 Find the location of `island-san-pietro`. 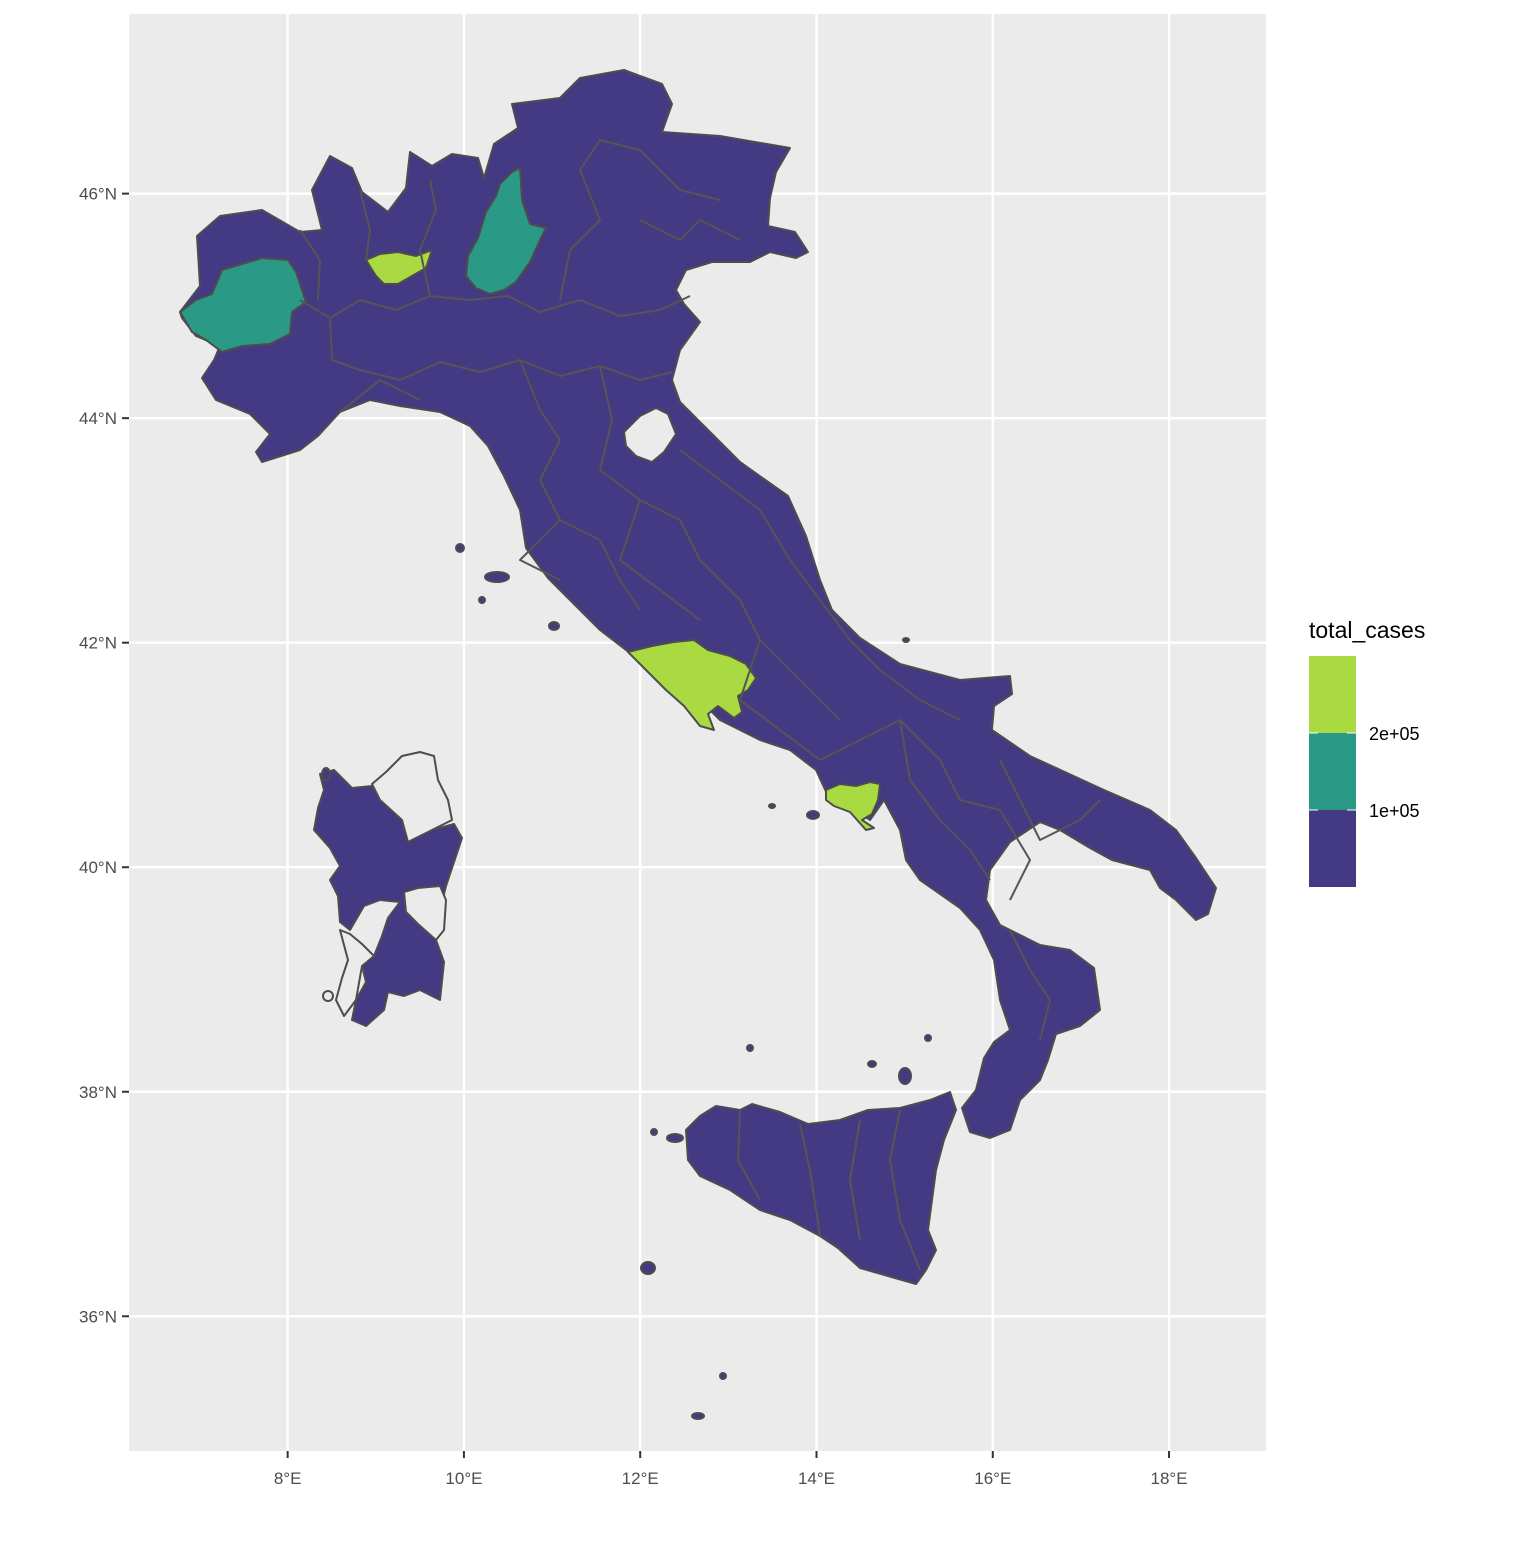

island-san-pietro is located at coordinates (328, 996).